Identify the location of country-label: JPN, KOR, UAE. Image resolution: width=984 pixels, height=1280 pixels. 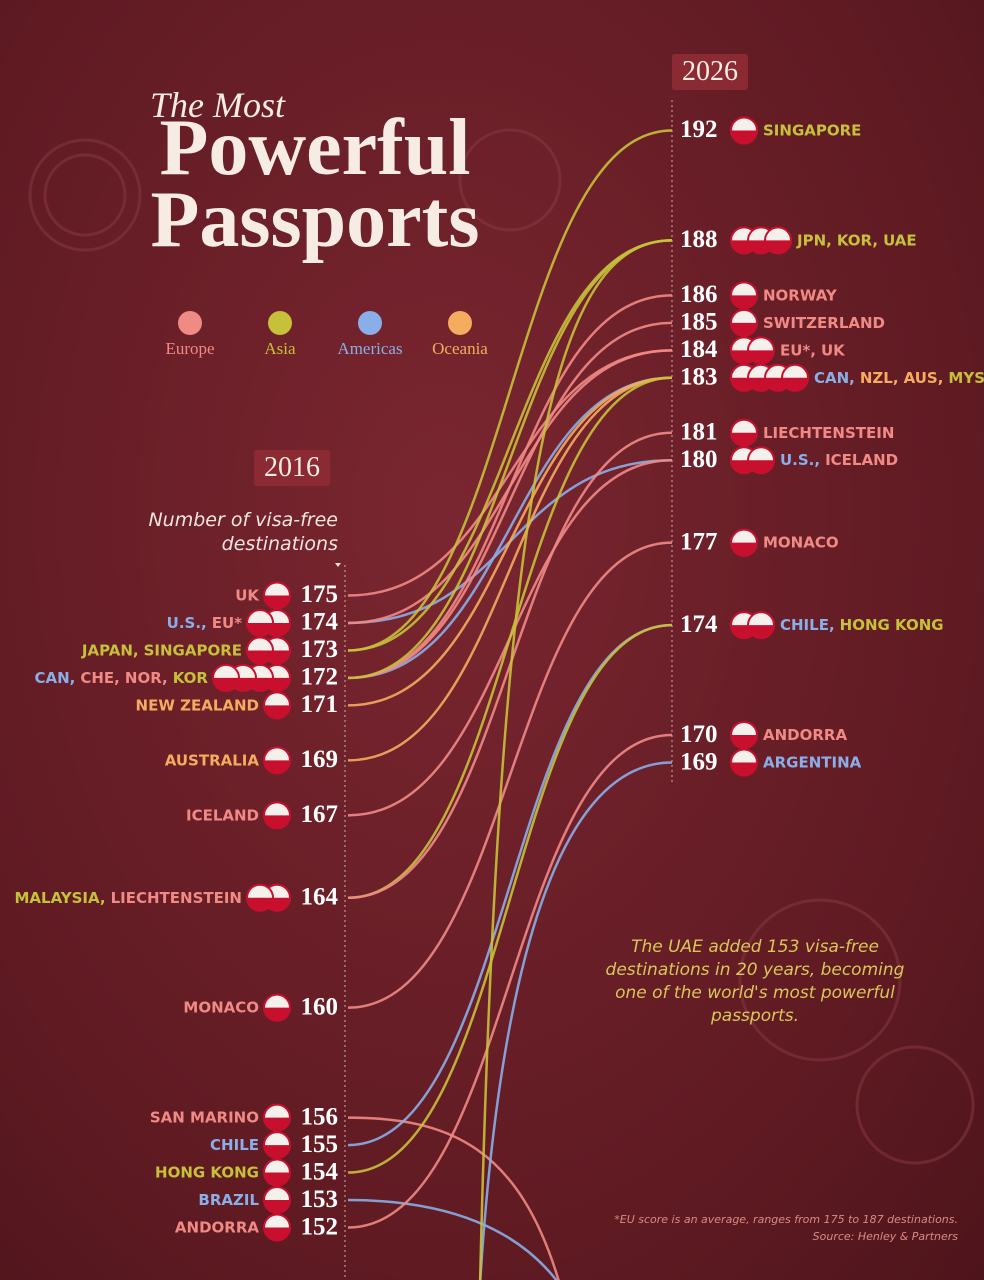
(856, 240).